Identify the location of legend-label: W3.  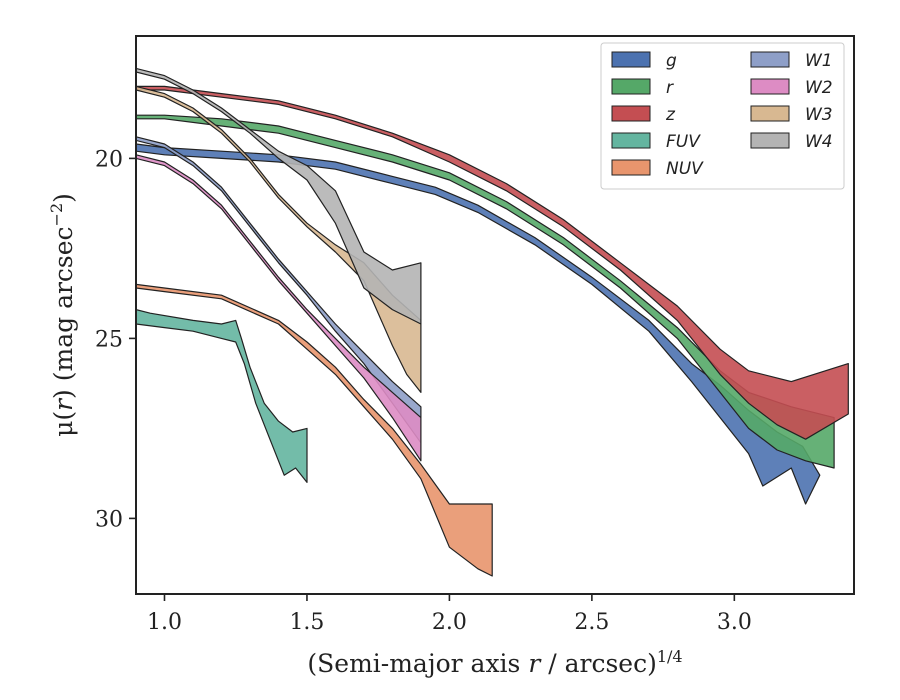
(819, 115).